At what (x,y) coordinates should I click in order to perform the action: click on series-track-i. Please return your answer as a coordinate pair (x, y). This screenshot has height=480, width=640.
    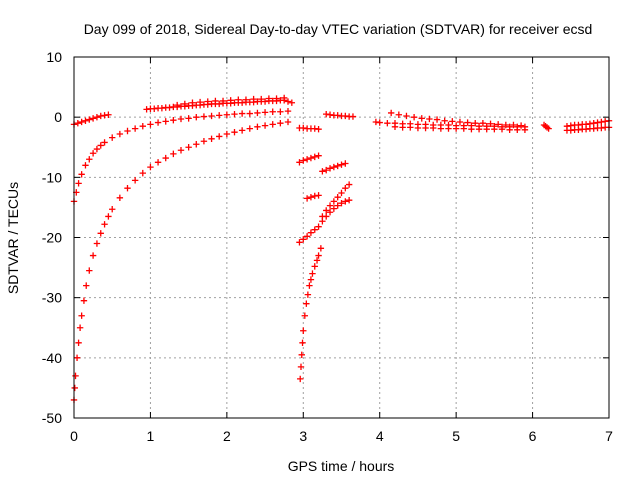
    Looking at the image, I should click on (311, 314).